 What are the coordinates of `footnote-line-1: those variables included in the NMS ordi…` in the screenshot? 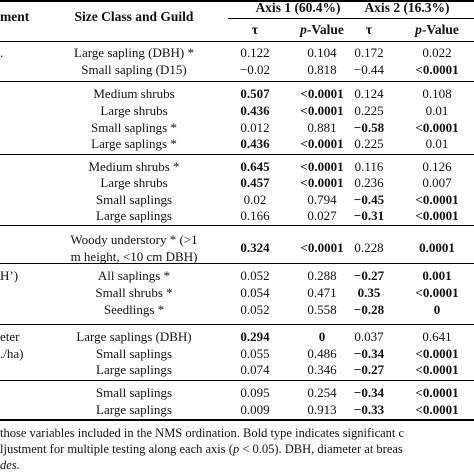 It's located at (202, 433).